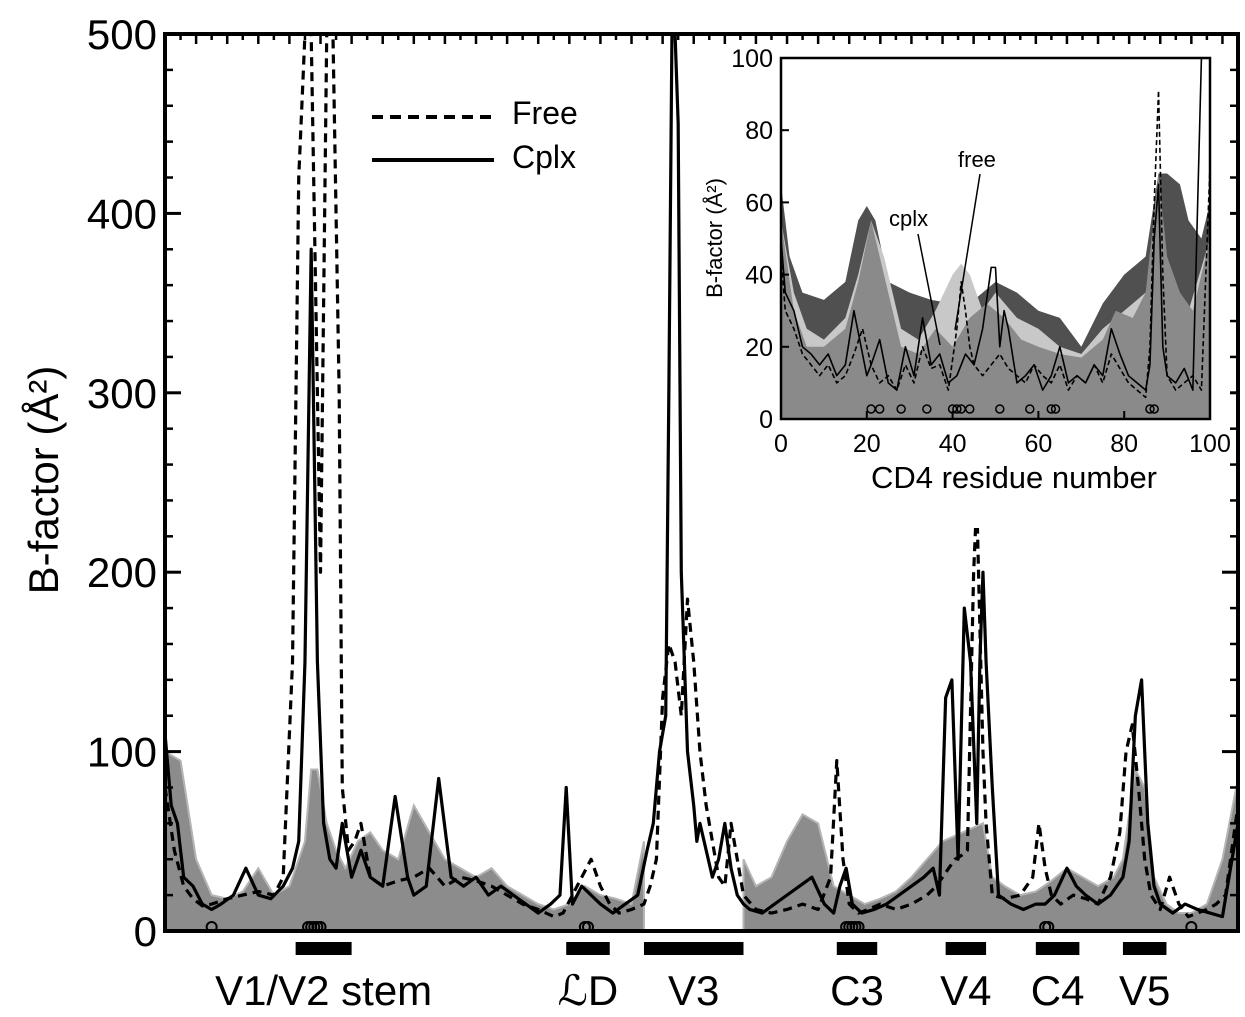 This screenshot has width=1245, height=1017. What do you see at coordinates (1144, 990) in the screenshot?
I see `region-label: V5` at bounding box center [1144, 990].